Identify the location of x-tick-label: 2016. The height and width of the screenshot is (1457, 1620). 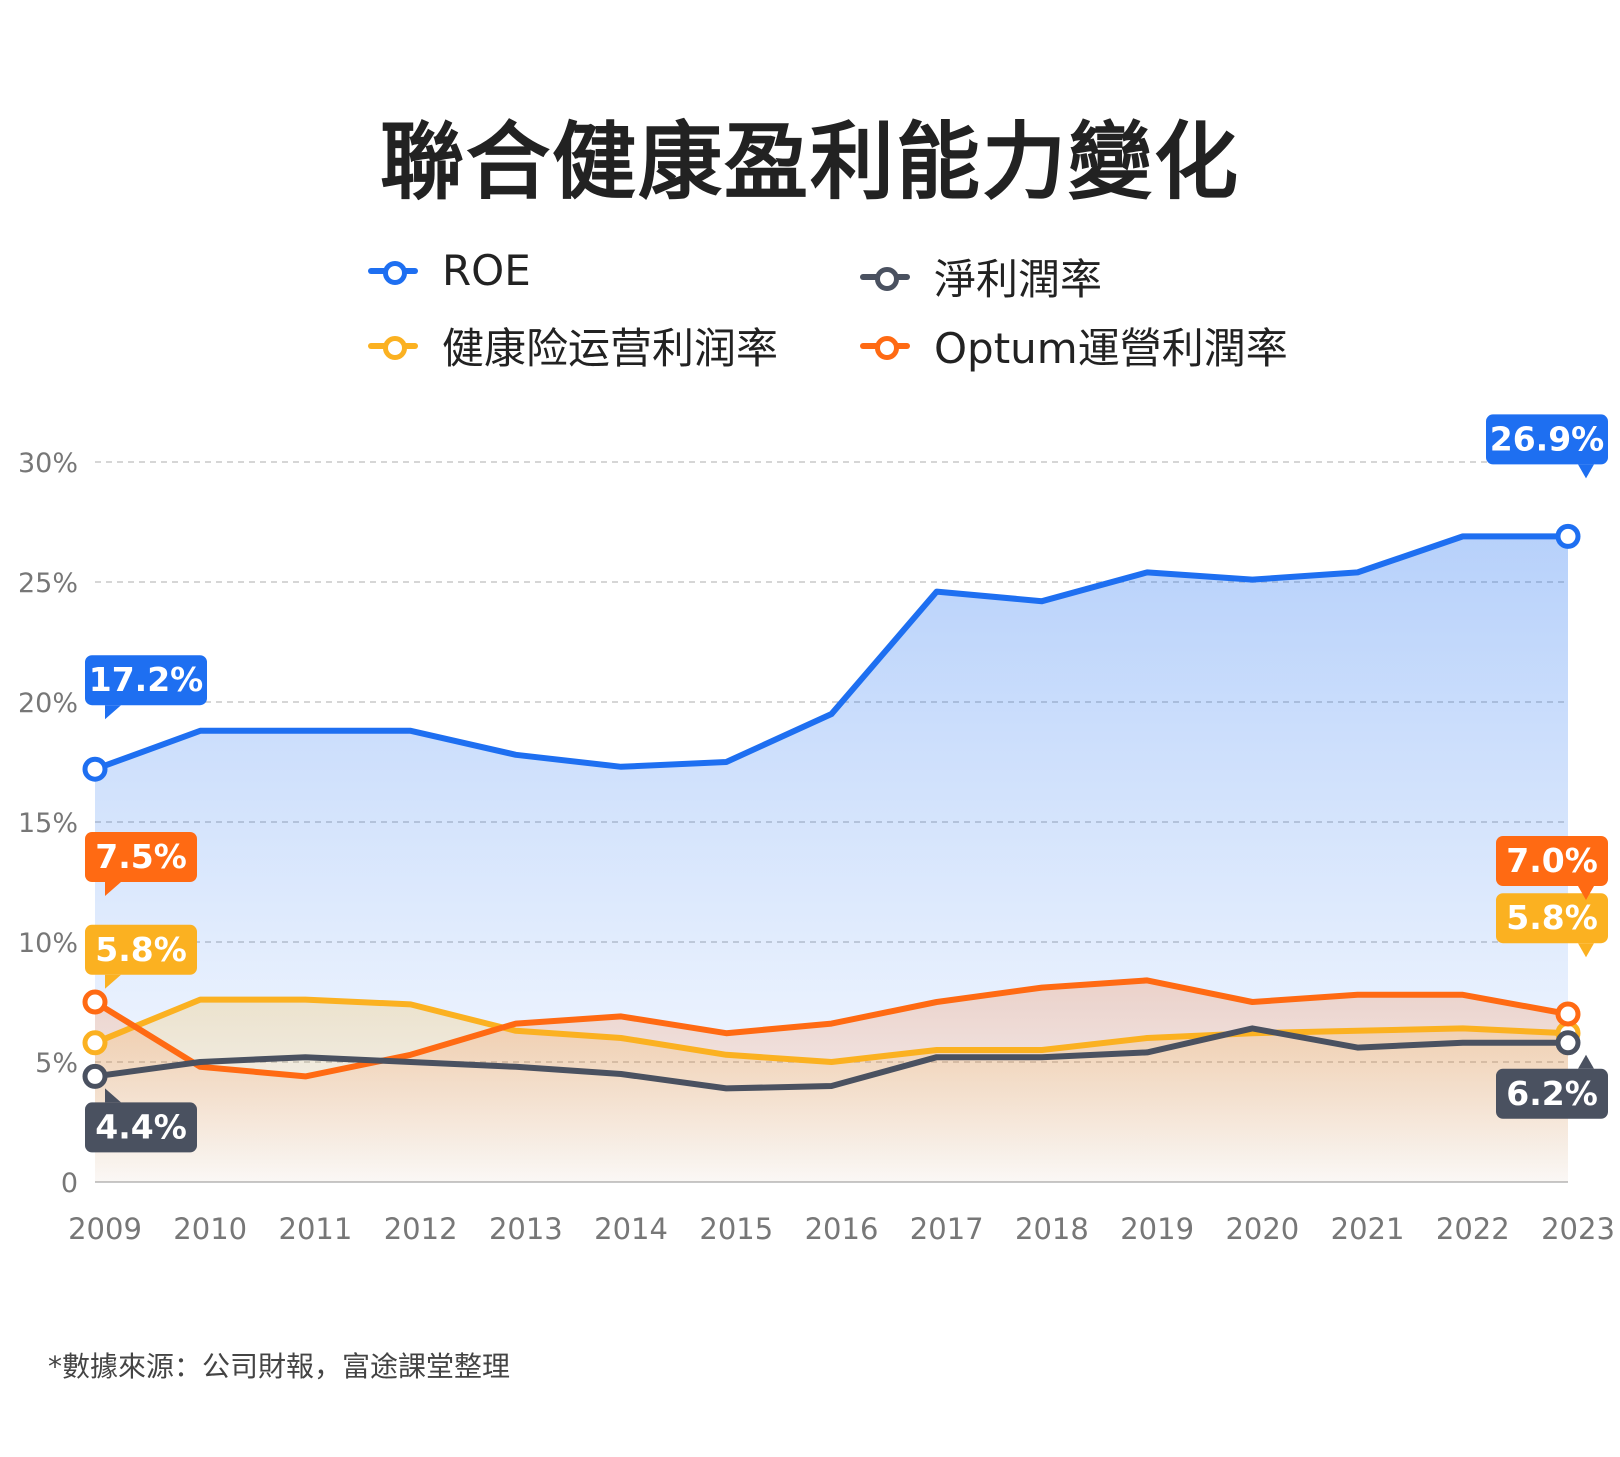
(842, 1229).